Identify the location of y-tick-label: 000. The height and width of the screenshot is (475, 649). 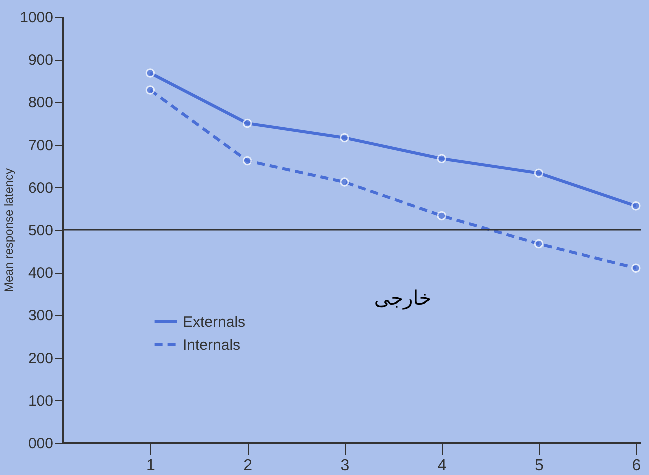
(41, 444).